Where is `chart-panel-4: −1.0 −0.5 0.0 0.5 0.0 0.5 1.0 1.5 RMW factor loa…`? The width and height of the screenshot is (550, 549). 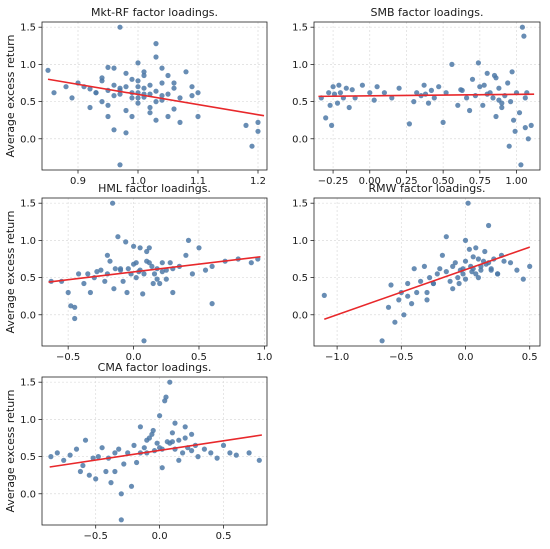 chart-panel-4: −1.0 −0.5 0.0 0.5 0.0 0.5 1.0 1.5 RMW factor loa… is located at coordinates (416, 272).